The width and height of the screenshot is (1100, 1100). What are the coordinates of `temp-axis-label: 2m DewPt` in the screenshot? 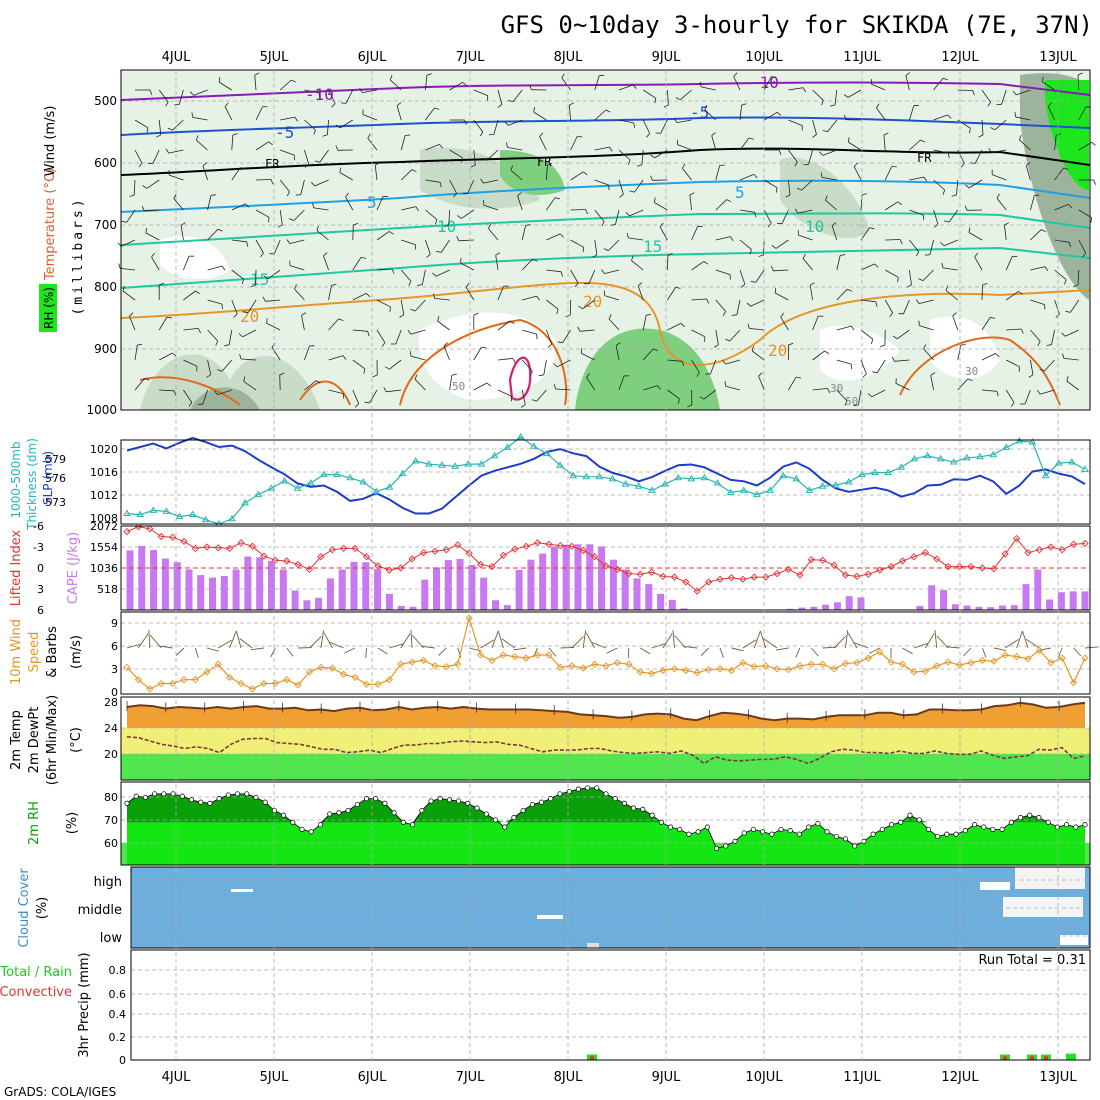 It's located at (34, 740).